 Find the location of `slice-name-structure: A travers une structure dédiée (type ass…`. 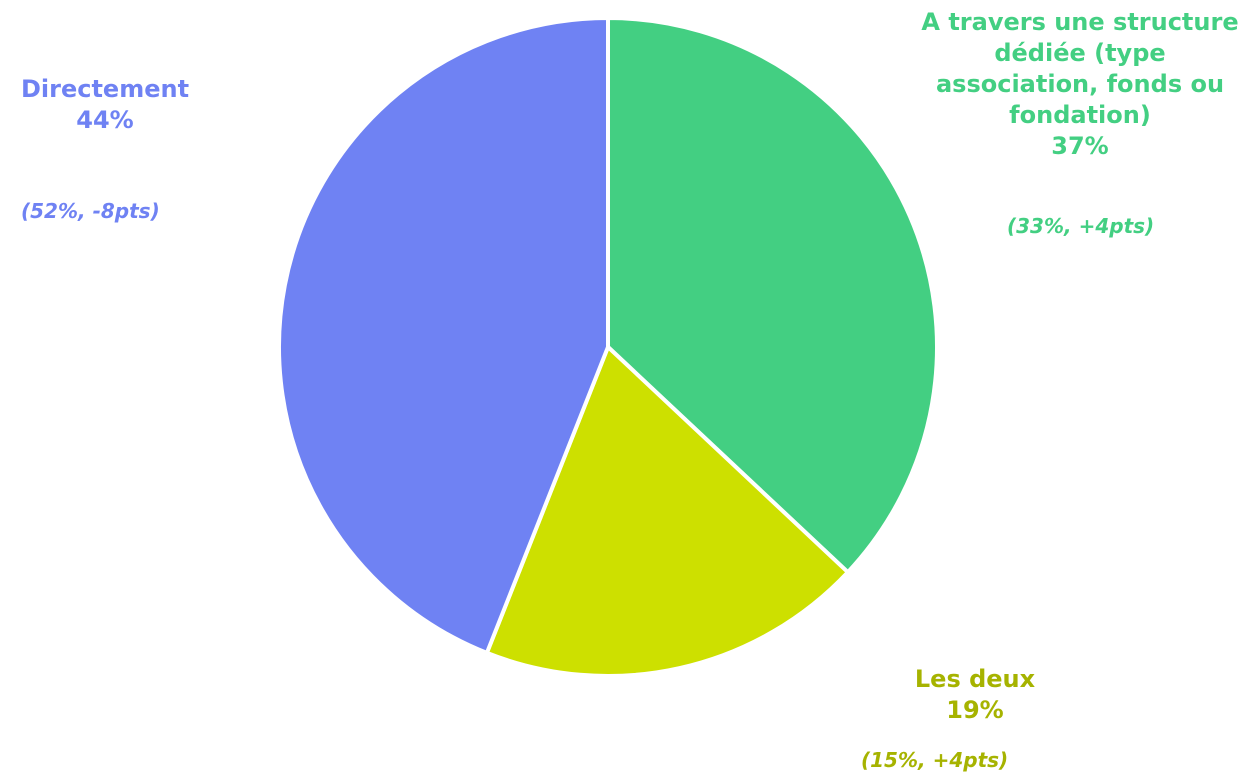

slice-name-structure: A travers une structure dédiée (type ass… is located at coordinates (1080, 68).